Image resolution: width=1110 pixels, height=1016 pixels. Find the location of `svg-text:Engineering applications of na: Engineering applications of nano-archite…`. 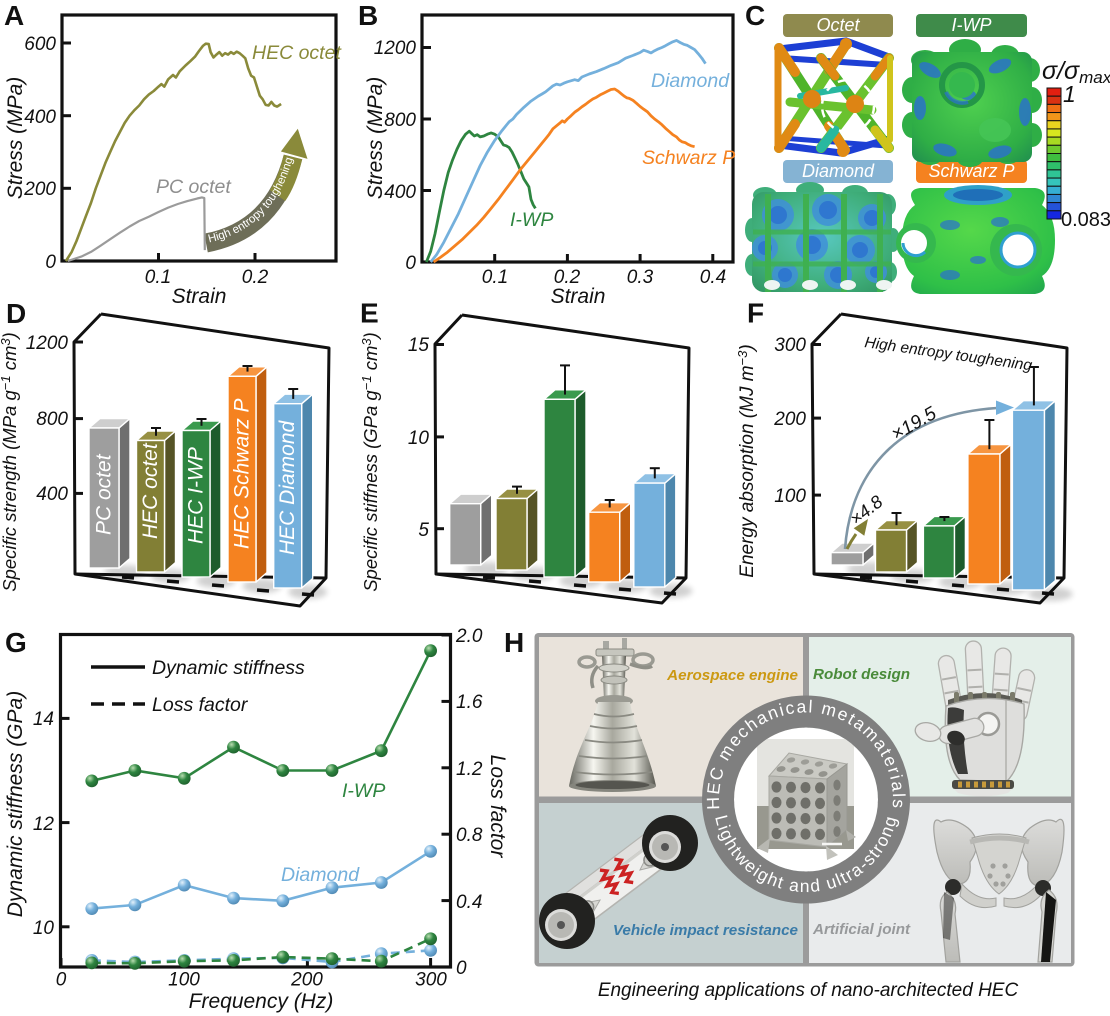

svg-text:Engineering applications of na: Engineering applications of nano-archite… is located at coordinates (808, 990).